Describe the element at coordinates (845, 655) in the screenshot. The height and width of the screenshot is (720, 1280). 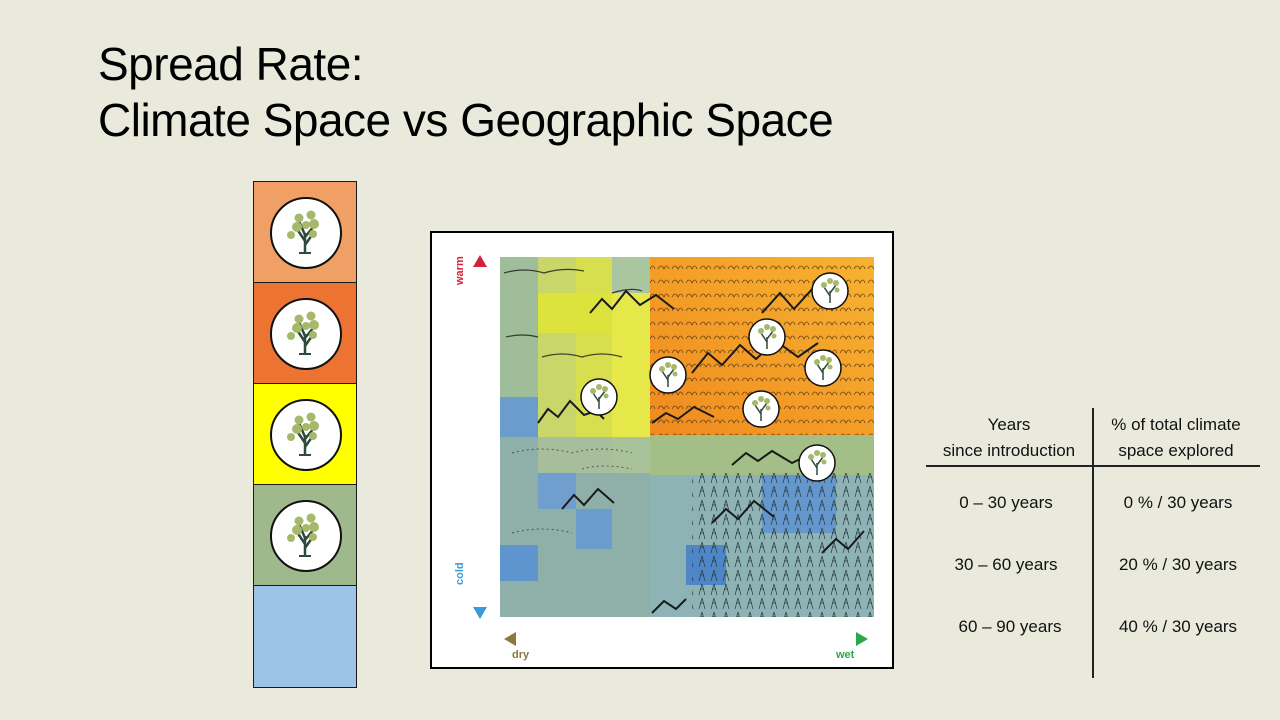
I see `x-axis-wet-label: wet` at that location.